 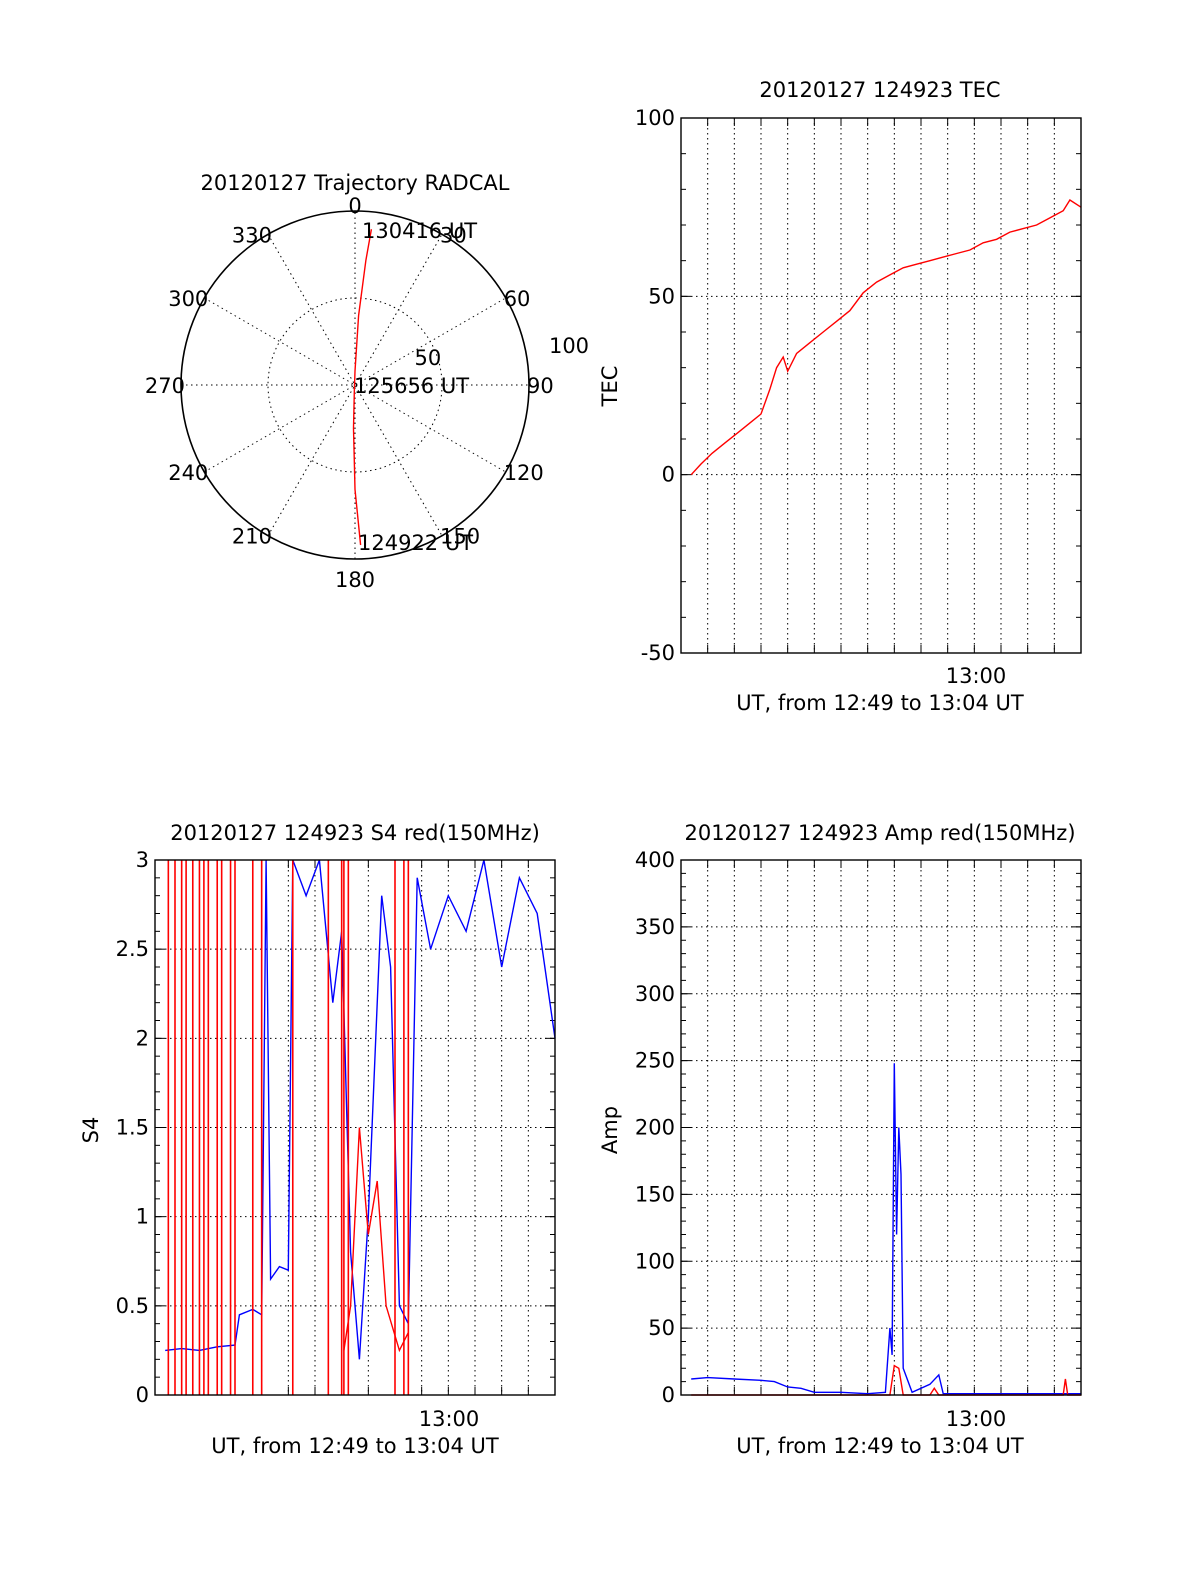 I want to click on polar-title: 20120127 Trajectory RADCAL, so click(x=355, y=183).